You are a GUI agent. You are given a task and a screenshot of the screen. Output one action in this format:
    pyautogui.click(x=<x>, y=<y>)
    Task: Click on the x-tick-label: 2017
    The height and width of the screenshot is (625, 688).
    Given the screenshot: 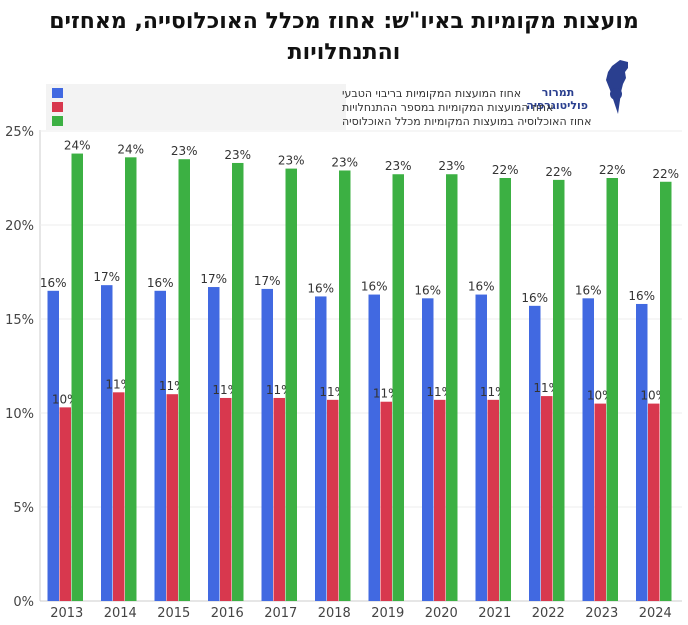 What is the action you would take?
    pyautogui.click(x=280, y=613)
    